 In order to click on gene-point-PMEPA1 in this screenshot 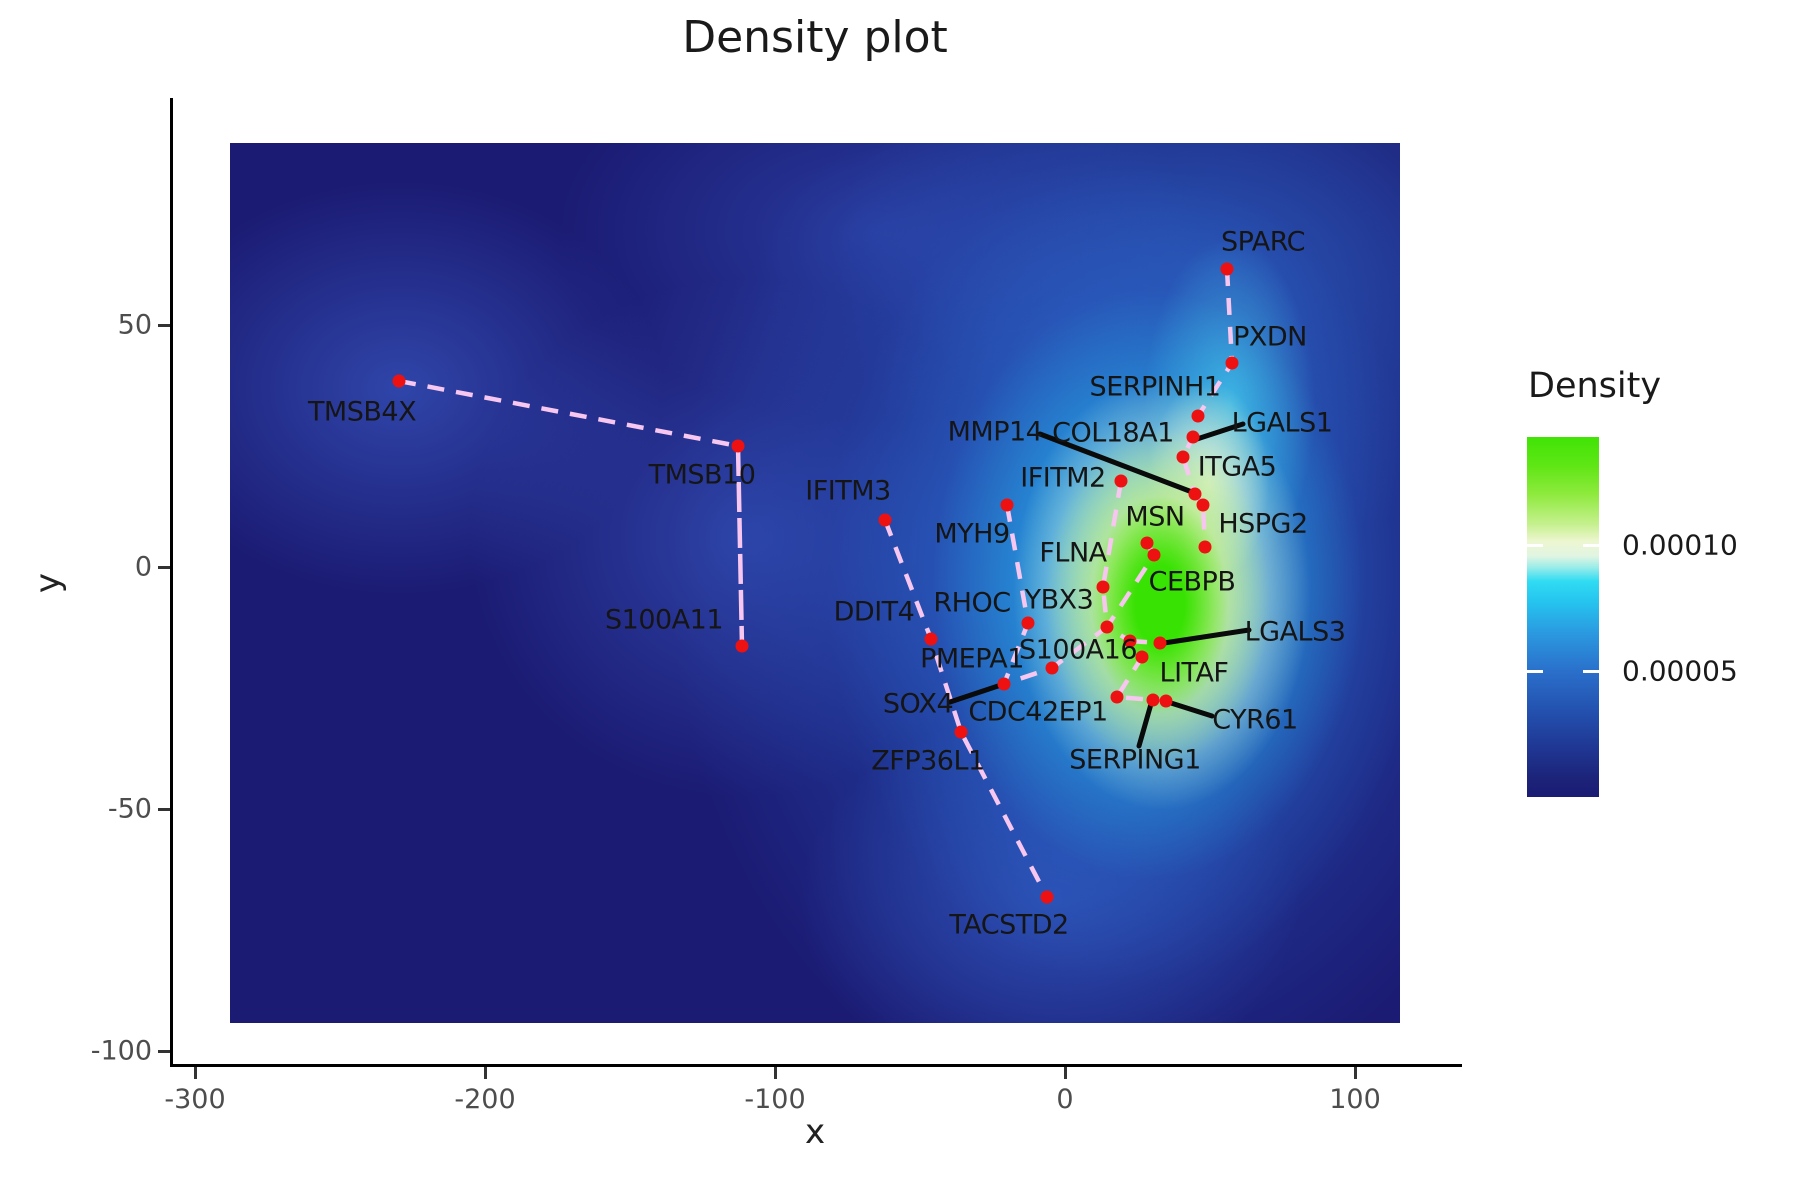, I will do `click(1130, 641)`.